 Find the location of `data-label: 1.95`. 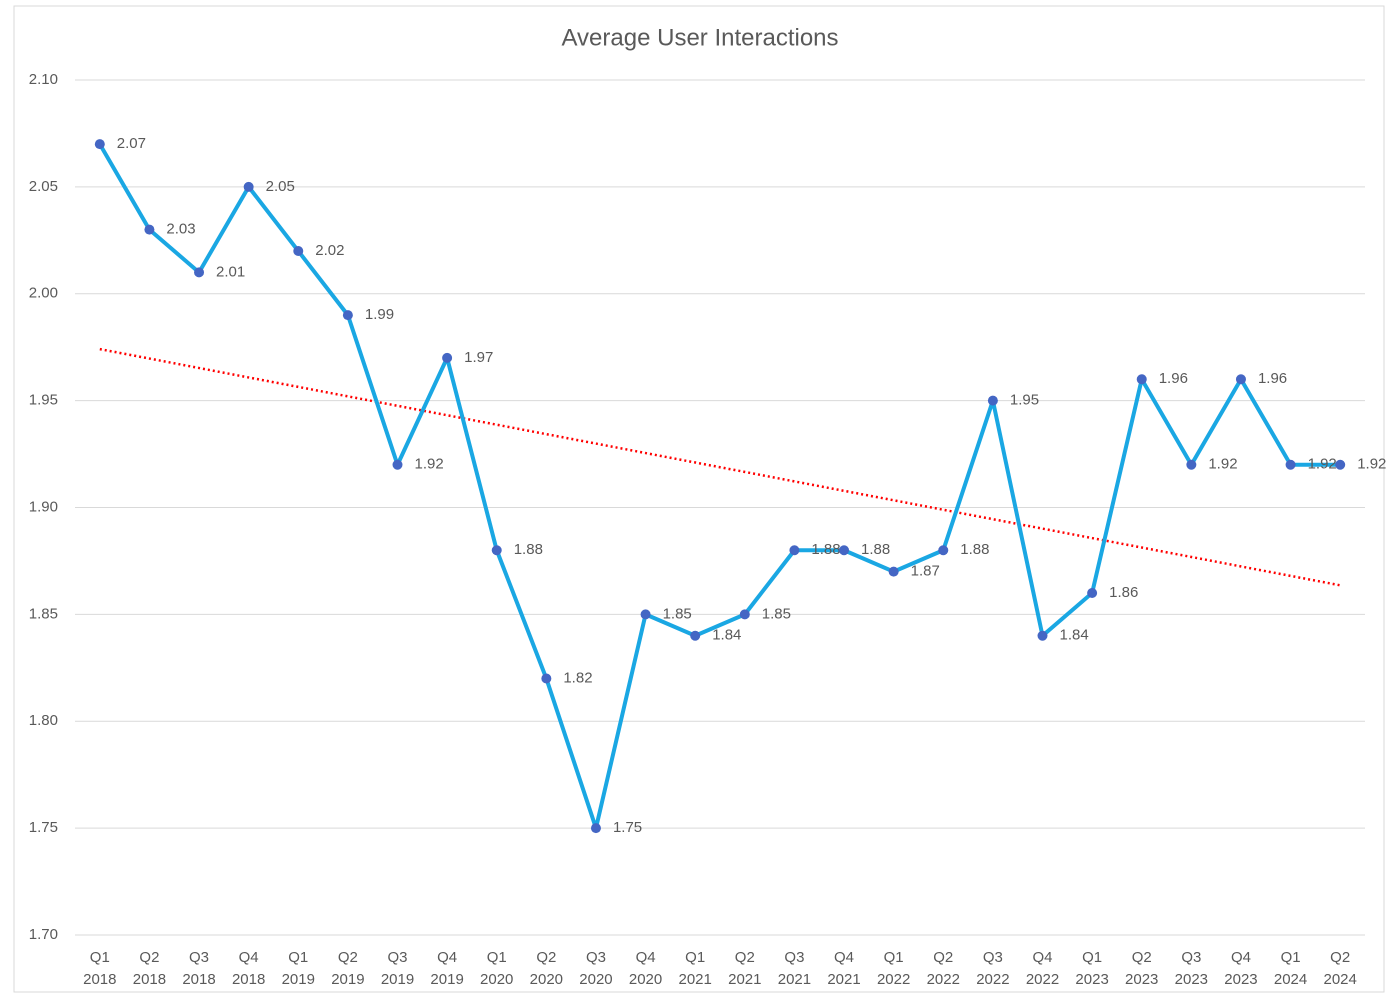

data-label: 1.95 is located at coordinates (1024, 400).